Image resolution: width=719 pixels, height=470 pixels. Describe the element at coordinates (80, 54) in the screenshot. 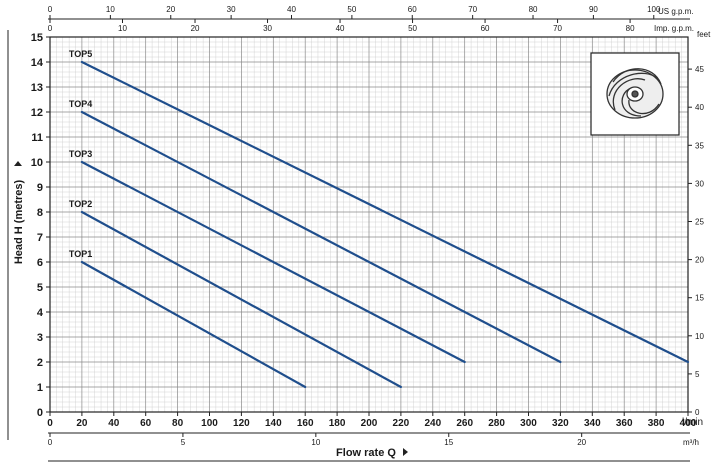

I see `series-label-top5: TOP5` at that location.